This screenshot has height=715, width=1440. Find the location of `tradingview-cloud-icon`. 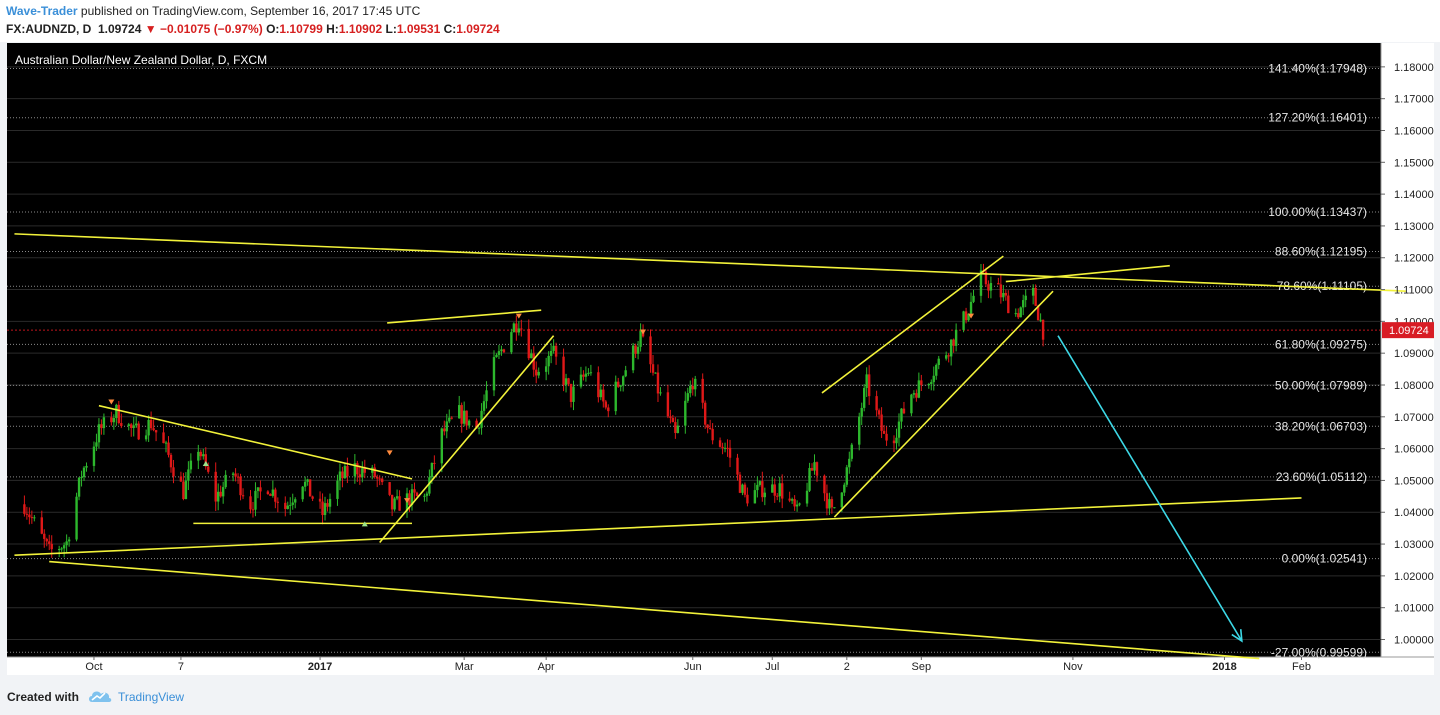

tradingview-cloud-icon is located at coordinates (100, 696).